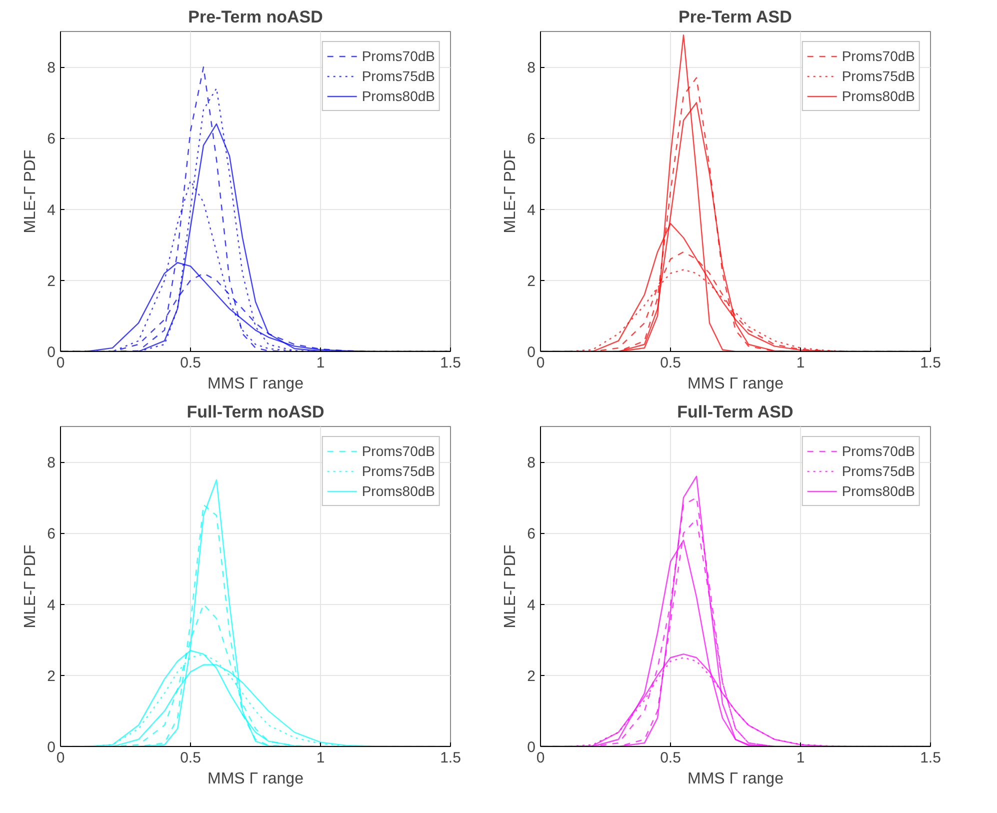  I want to click on chart-title: Full-Term noASD, so click(255, 412).